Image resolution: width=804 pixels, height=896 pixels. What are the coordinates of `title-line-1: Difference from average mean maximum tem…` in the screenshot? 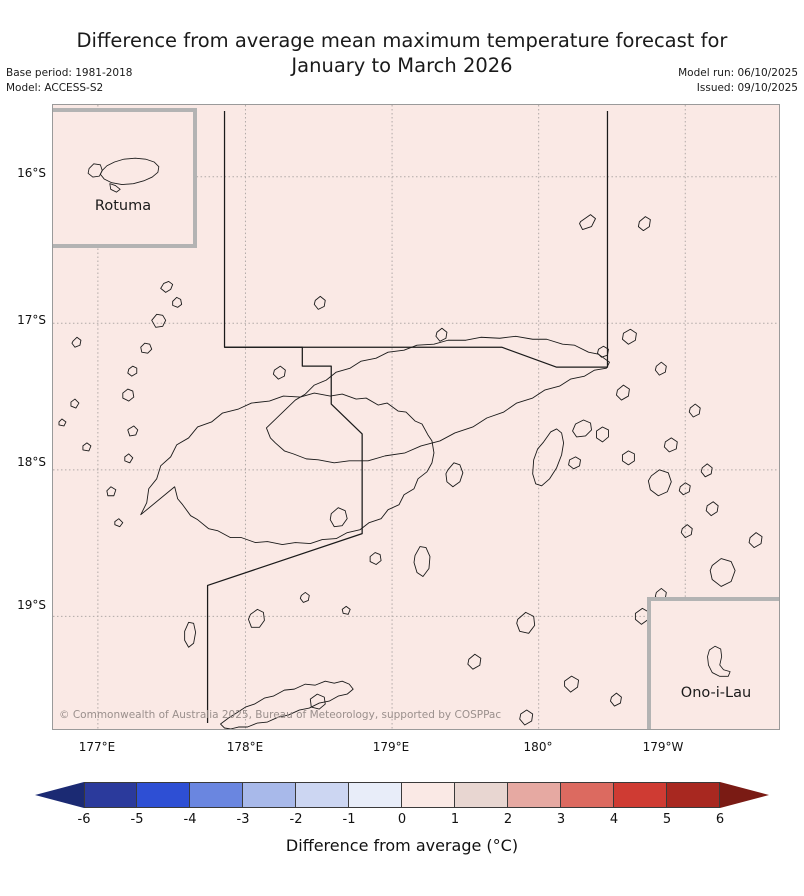 It's located at (402, 40).